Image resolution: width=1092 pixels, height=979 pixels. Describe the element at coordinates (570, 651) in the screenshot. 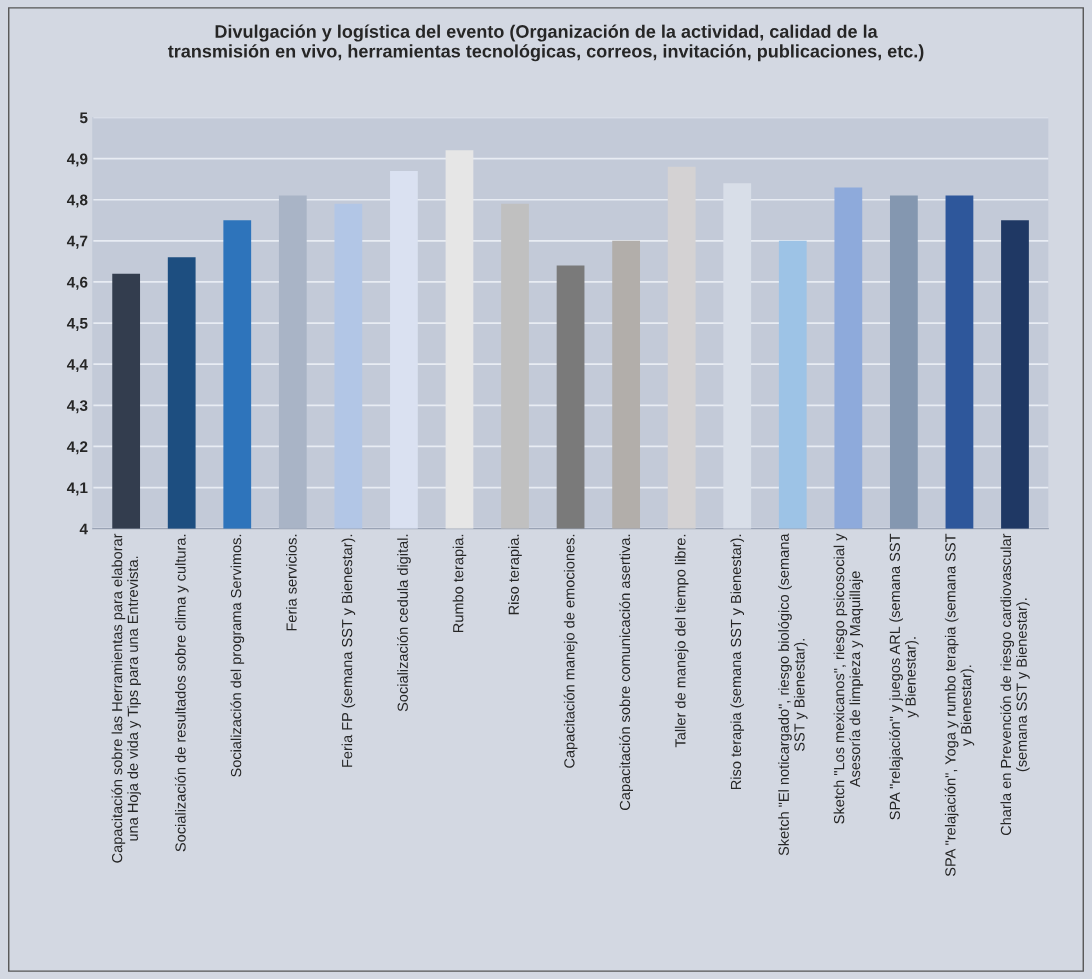

I see `x-tick-label: Capacitación manejo de emociones.` at that location.